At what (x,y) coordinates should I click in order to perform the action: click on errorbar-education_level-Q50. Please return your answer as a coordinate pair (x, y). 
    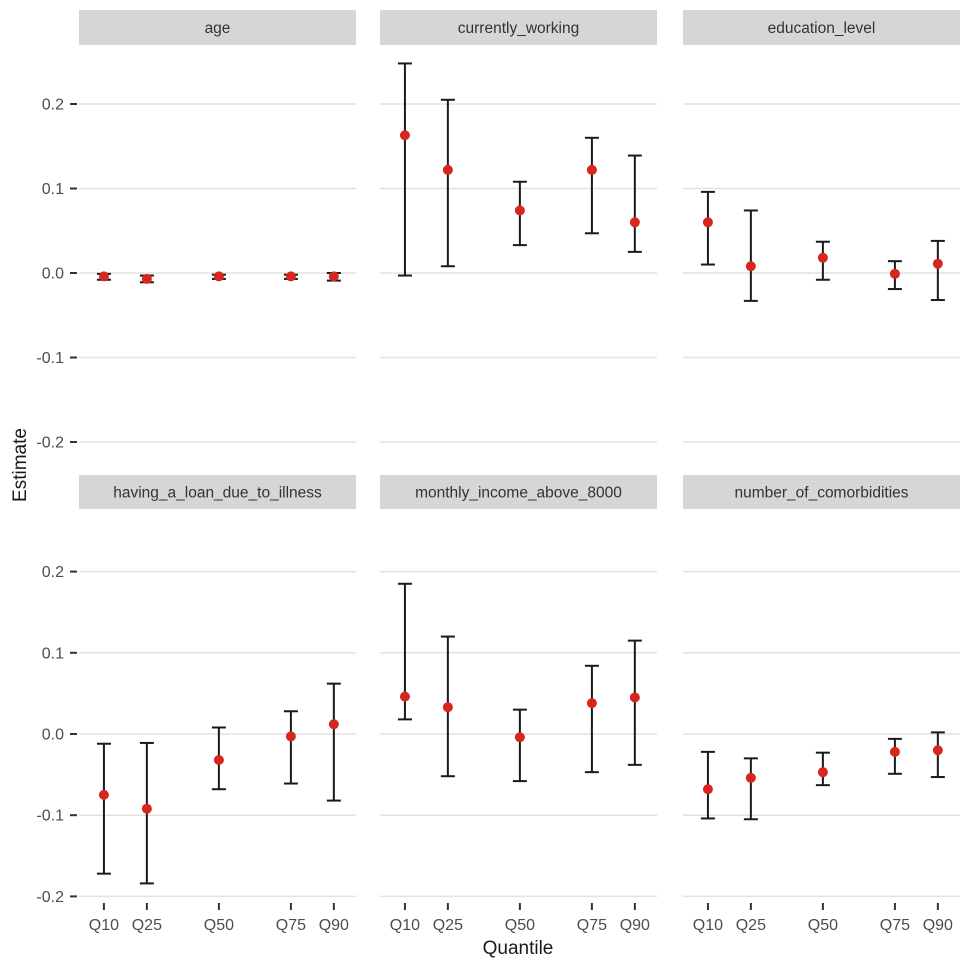
    Looking at the image, I should click on (822, 260).